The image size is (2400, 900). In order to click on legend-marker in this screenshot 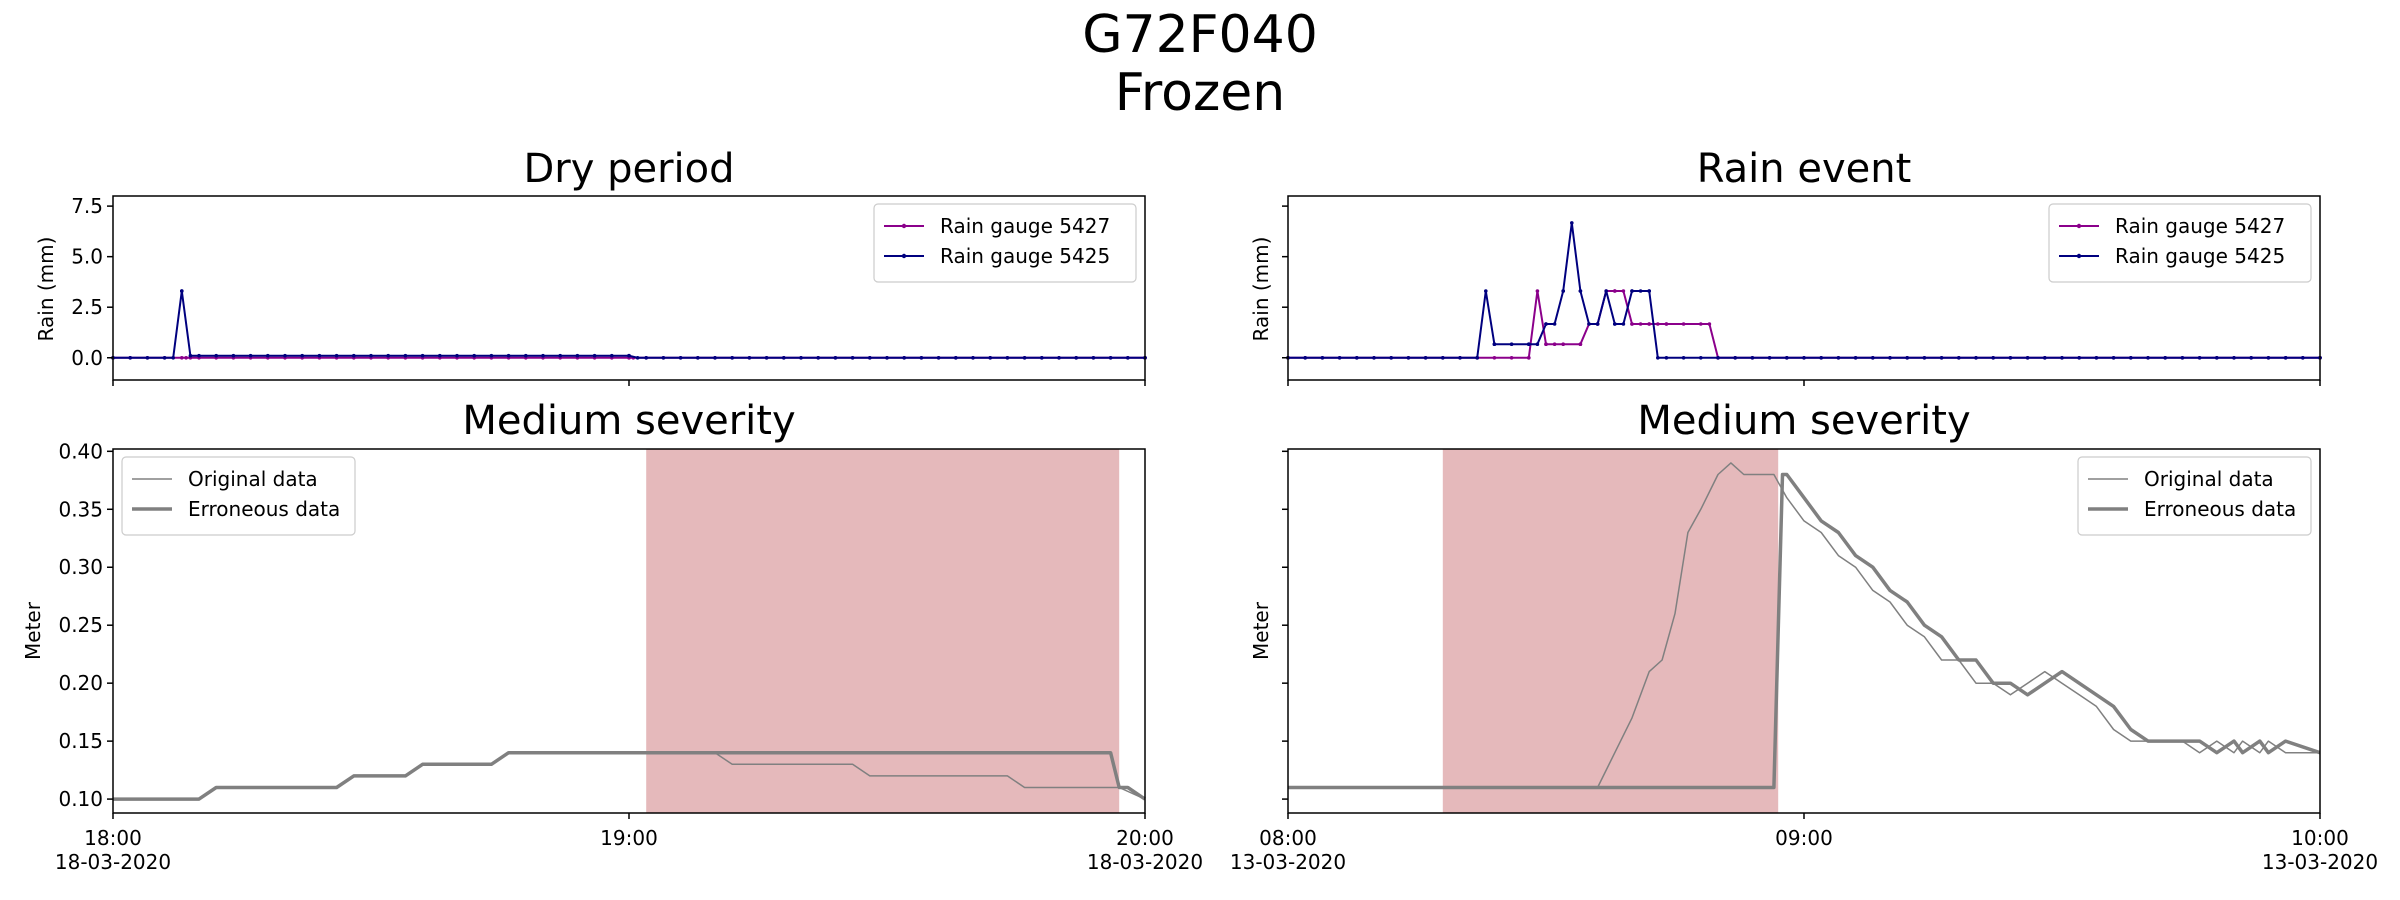, I will do `click(904, 226)`.